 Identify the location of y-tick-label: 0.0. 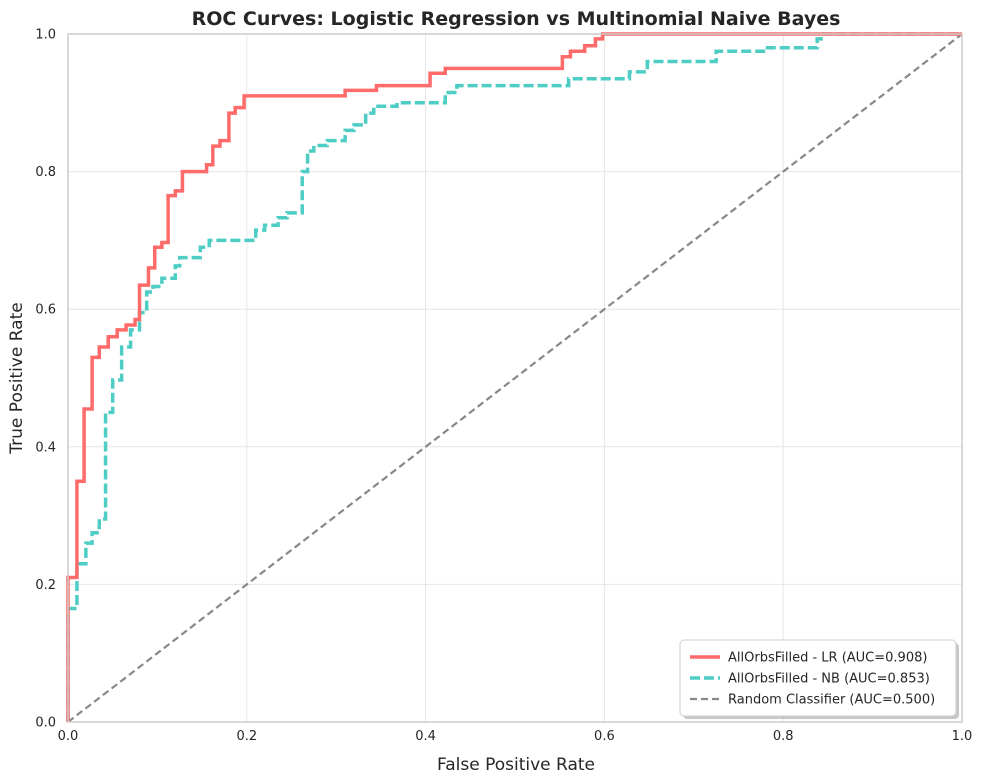
(45, 723).